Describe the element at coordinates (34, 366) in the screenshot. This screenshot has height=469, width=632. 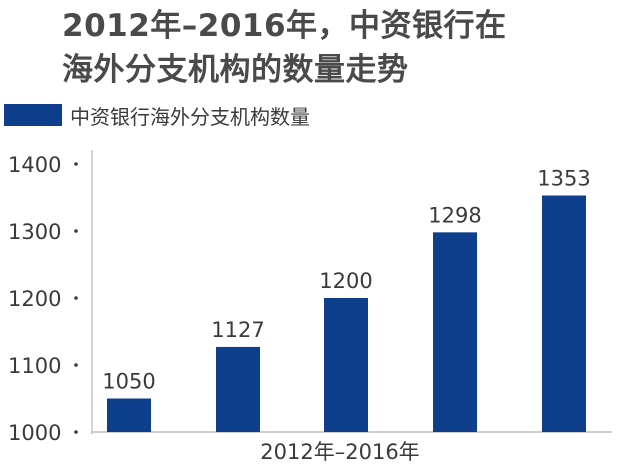
I see `y-tick-label: 1100` at that location.